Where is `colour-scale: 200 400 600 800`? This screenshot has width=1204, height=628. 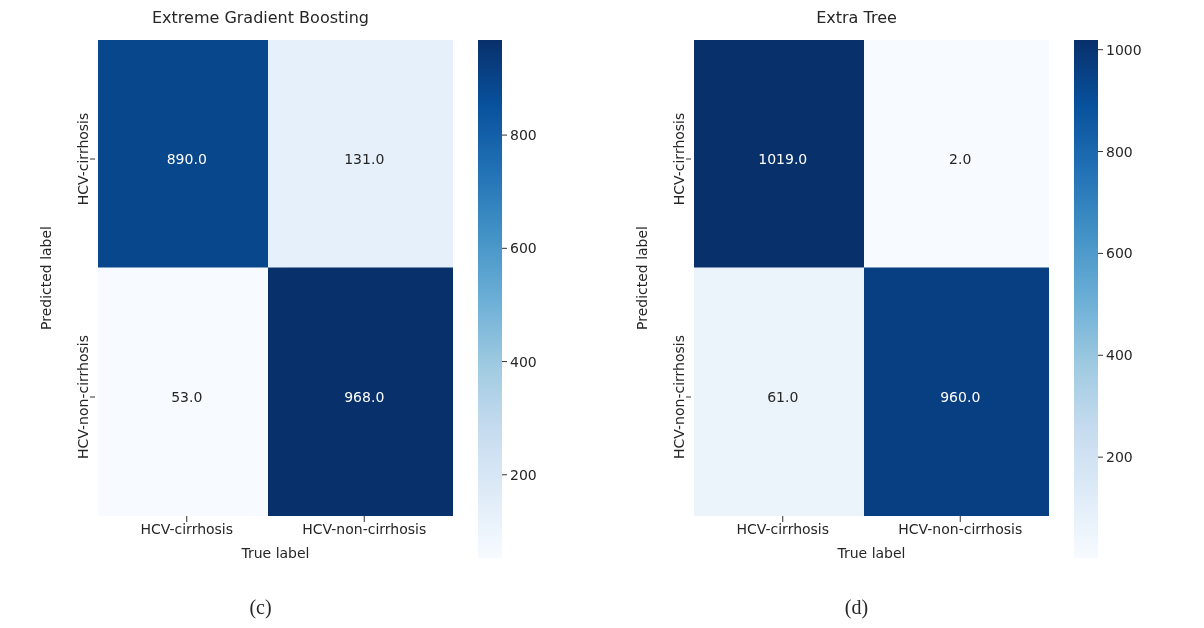
colour-scale: 200 400 600 800 is located at coordinates (528, 318).